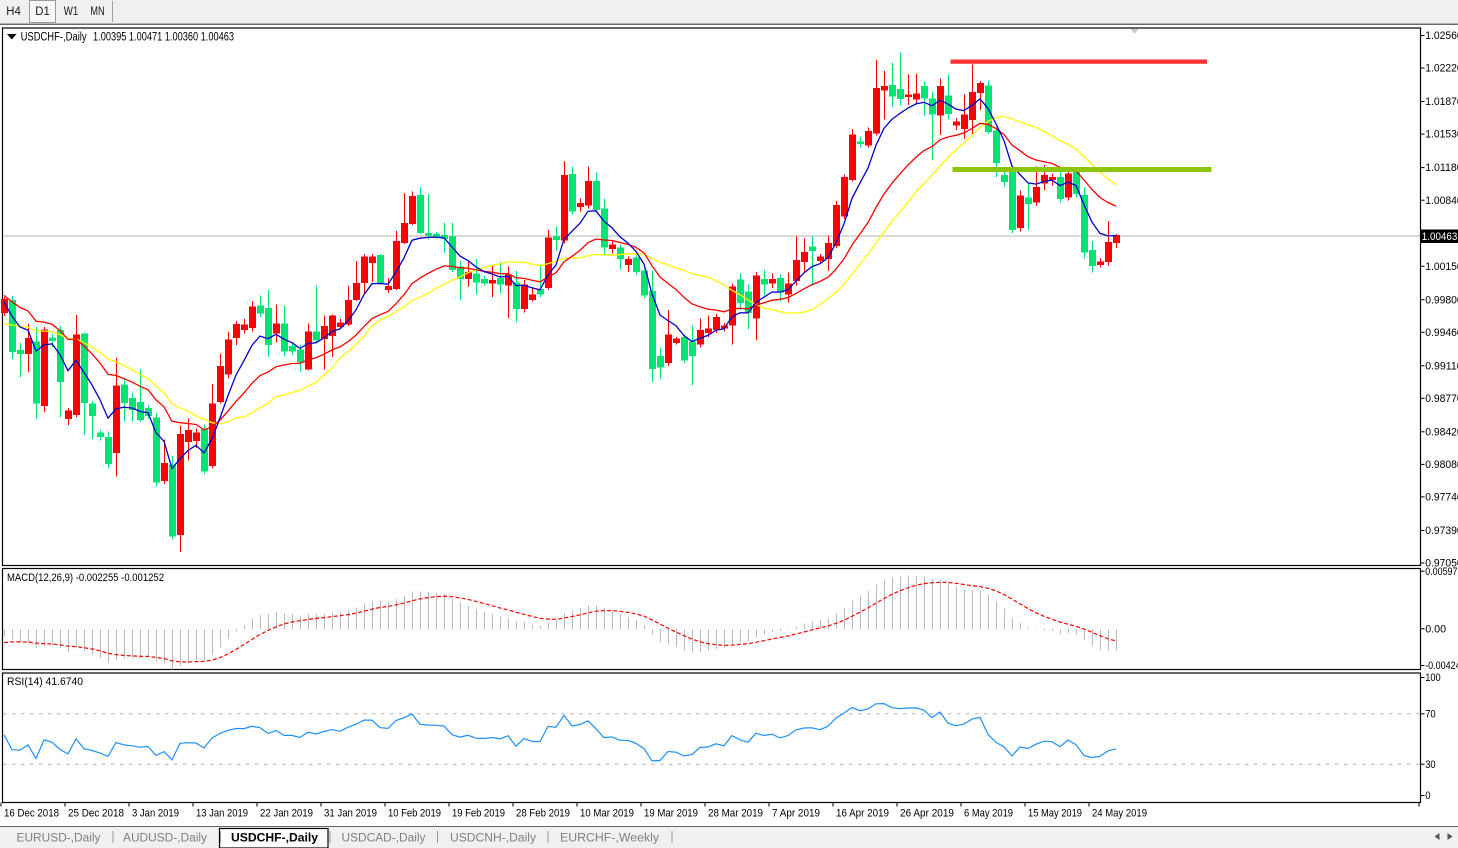 The height and width of the screenshot is (848, 1458). What do you see at coordinates (1441, 102) in the screenshot?
I see `svg-text: 1.01870` at bounding box center [1441, 102].